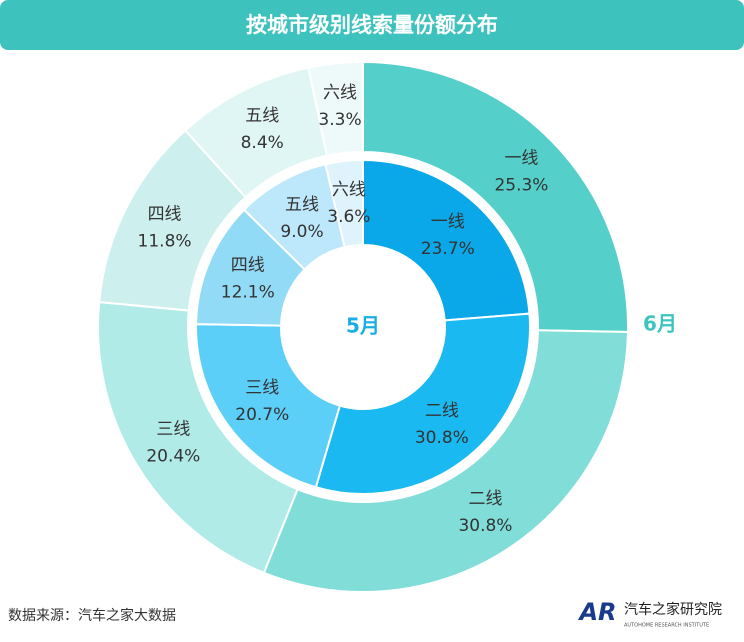 Image resolution: width=744 pixels, height=642 pixels. Describe the element at coordinates (301, 232) in the screenshot. I see `value-label: 9.0%` at that location.